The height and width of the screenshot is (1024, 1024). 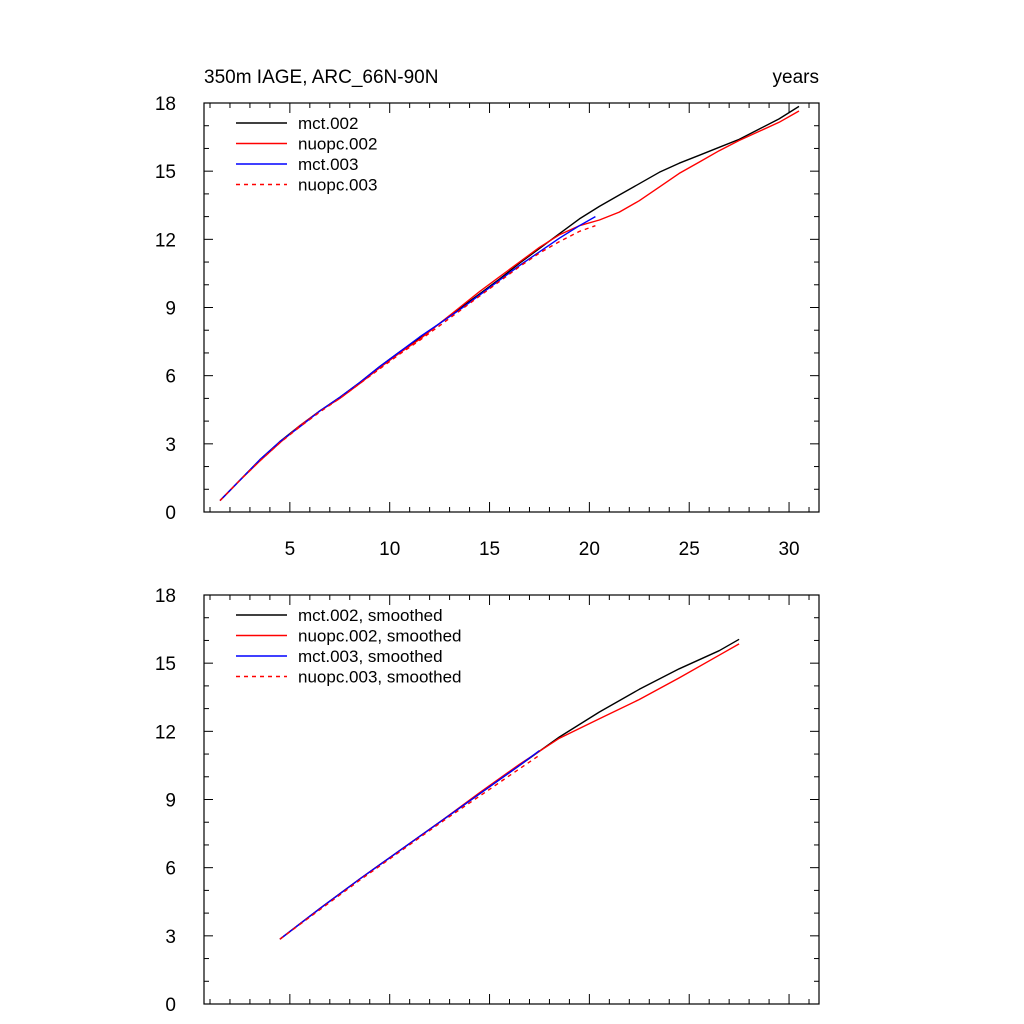 I want to click on x-tick-label: 15, so click(x=489, y=549).